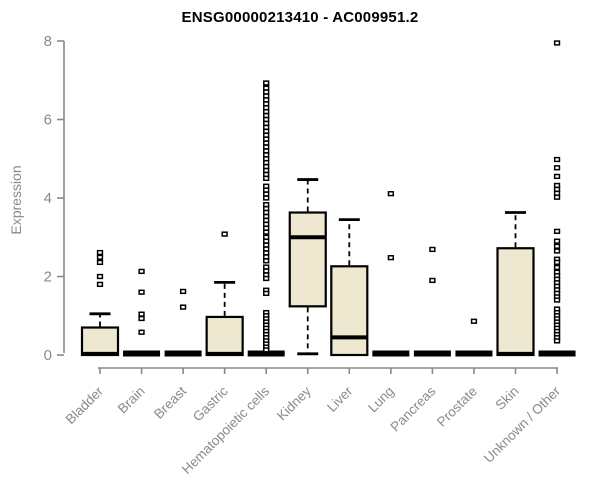 The image size is (600, 500). Describe the element at coordinates (183, 353) in the screenshot. I see `box-collapsed-breast` at that location.